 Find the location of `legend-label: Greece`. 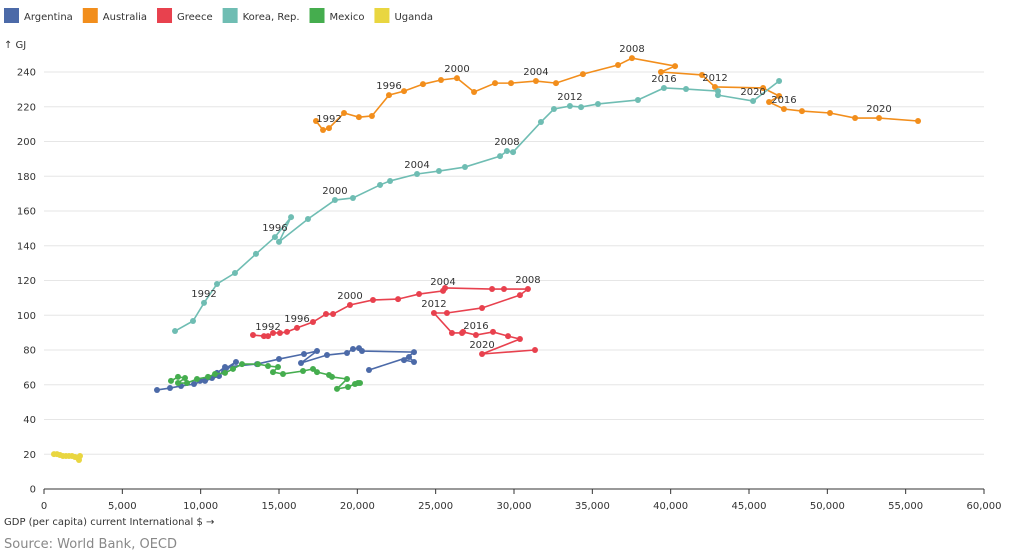

legend-label: Greece is located at coordinates (195, 17).